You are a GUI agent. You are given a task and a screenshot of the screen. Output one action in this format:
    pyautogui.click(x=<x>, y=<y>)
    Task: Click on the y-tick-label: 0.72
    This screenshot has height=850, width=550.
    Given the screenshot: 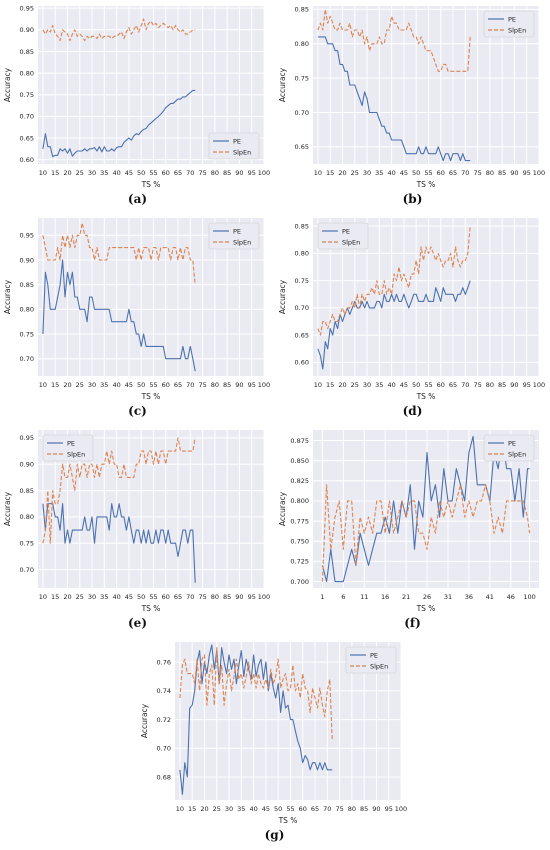 What is the action you would take?
    pyautogui.click(x=164, y=720)
    